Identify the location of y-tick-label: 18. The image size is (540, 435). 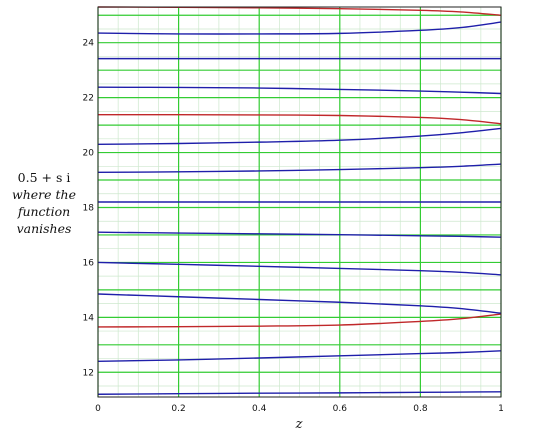
(89, 208).